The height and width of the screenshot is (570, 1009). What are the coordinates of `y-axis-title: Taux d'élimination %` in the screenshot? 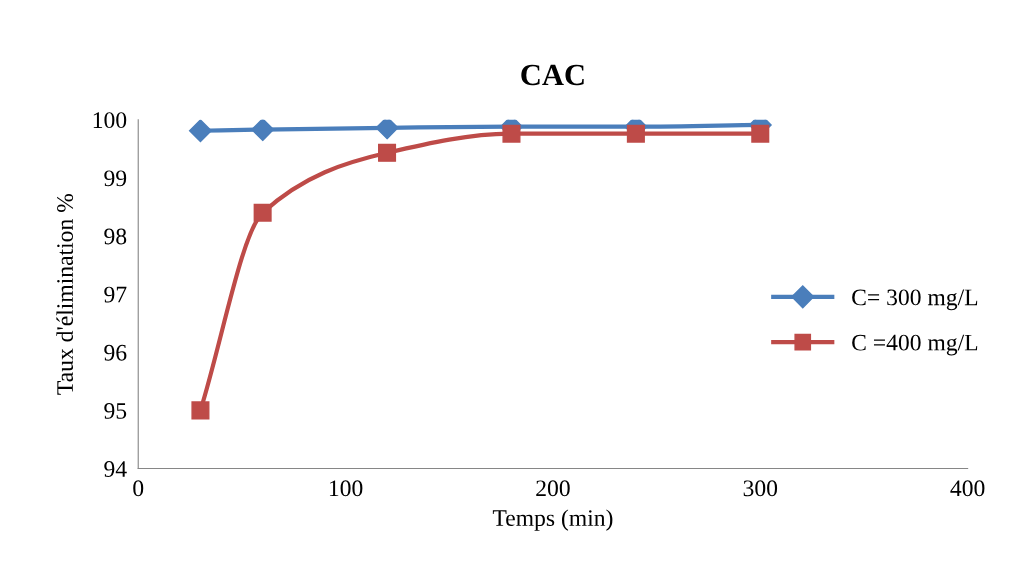 It's located at (65, 294).